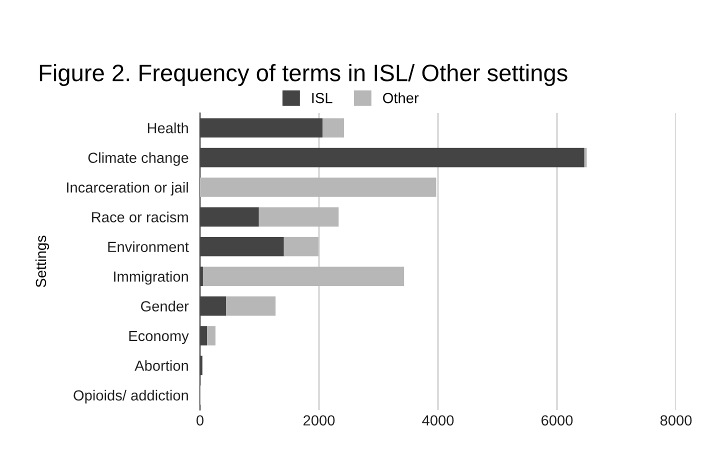 Image resolution: width=702 pixels, height=457 pixels. I want to click on y-axis-title: Settings, so click(42, 262).